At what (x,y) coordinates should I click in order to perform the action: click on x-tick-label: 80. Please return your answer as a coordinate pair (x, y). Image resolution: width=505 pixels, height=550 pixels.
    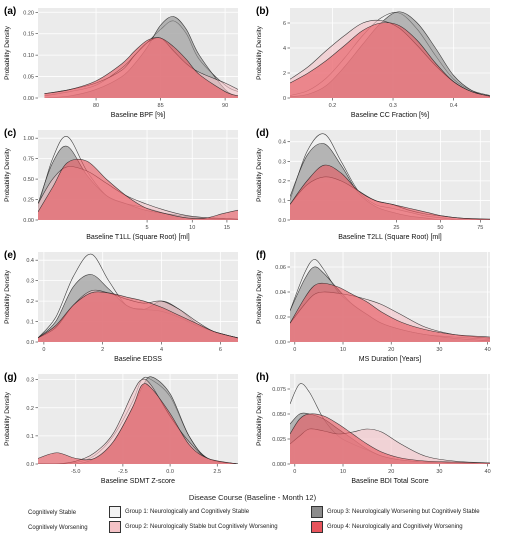
    Looking at the image, I should click on (96, 106).